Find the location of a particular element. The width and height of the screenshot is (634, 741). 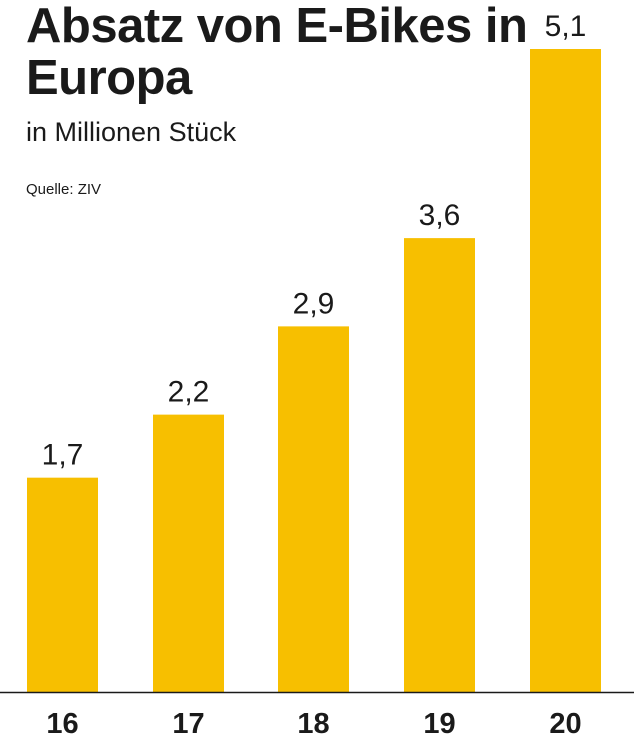

category-labels-group: 16 17 18 19 20 is located at coordinates (313, 724).